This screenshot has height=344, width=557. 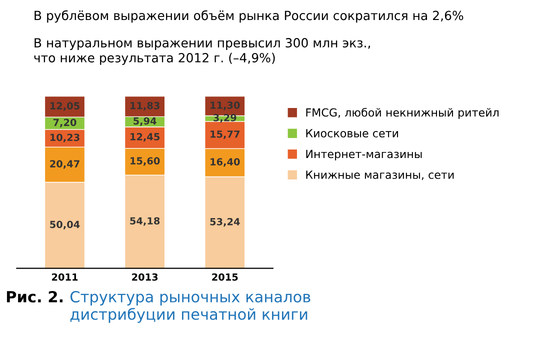 I want to click on text: Рис. 2., so click(x=34, y=296).